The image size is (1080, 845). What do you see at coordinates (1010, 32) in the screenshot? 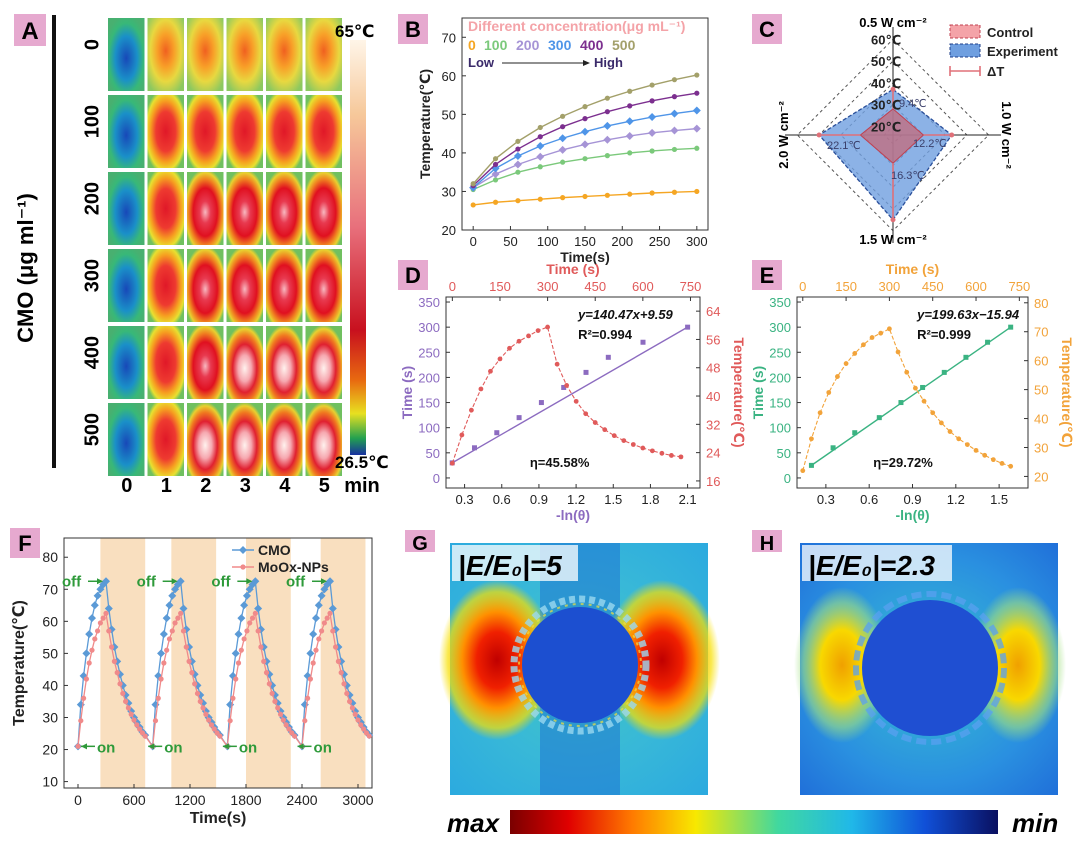
I see `legend-label: Control` at bounding box center [1010, 32].